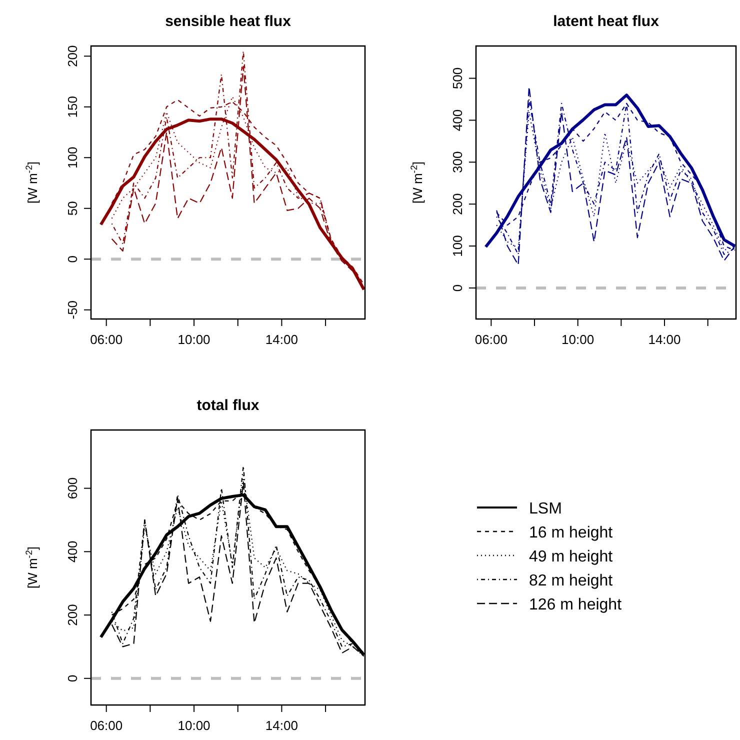 This screenshot has height=740, width=740. What do you see at coordinates (228, 405) in the screenshot?
I see `chart-title: total flux` at bounding box center [228, 405].